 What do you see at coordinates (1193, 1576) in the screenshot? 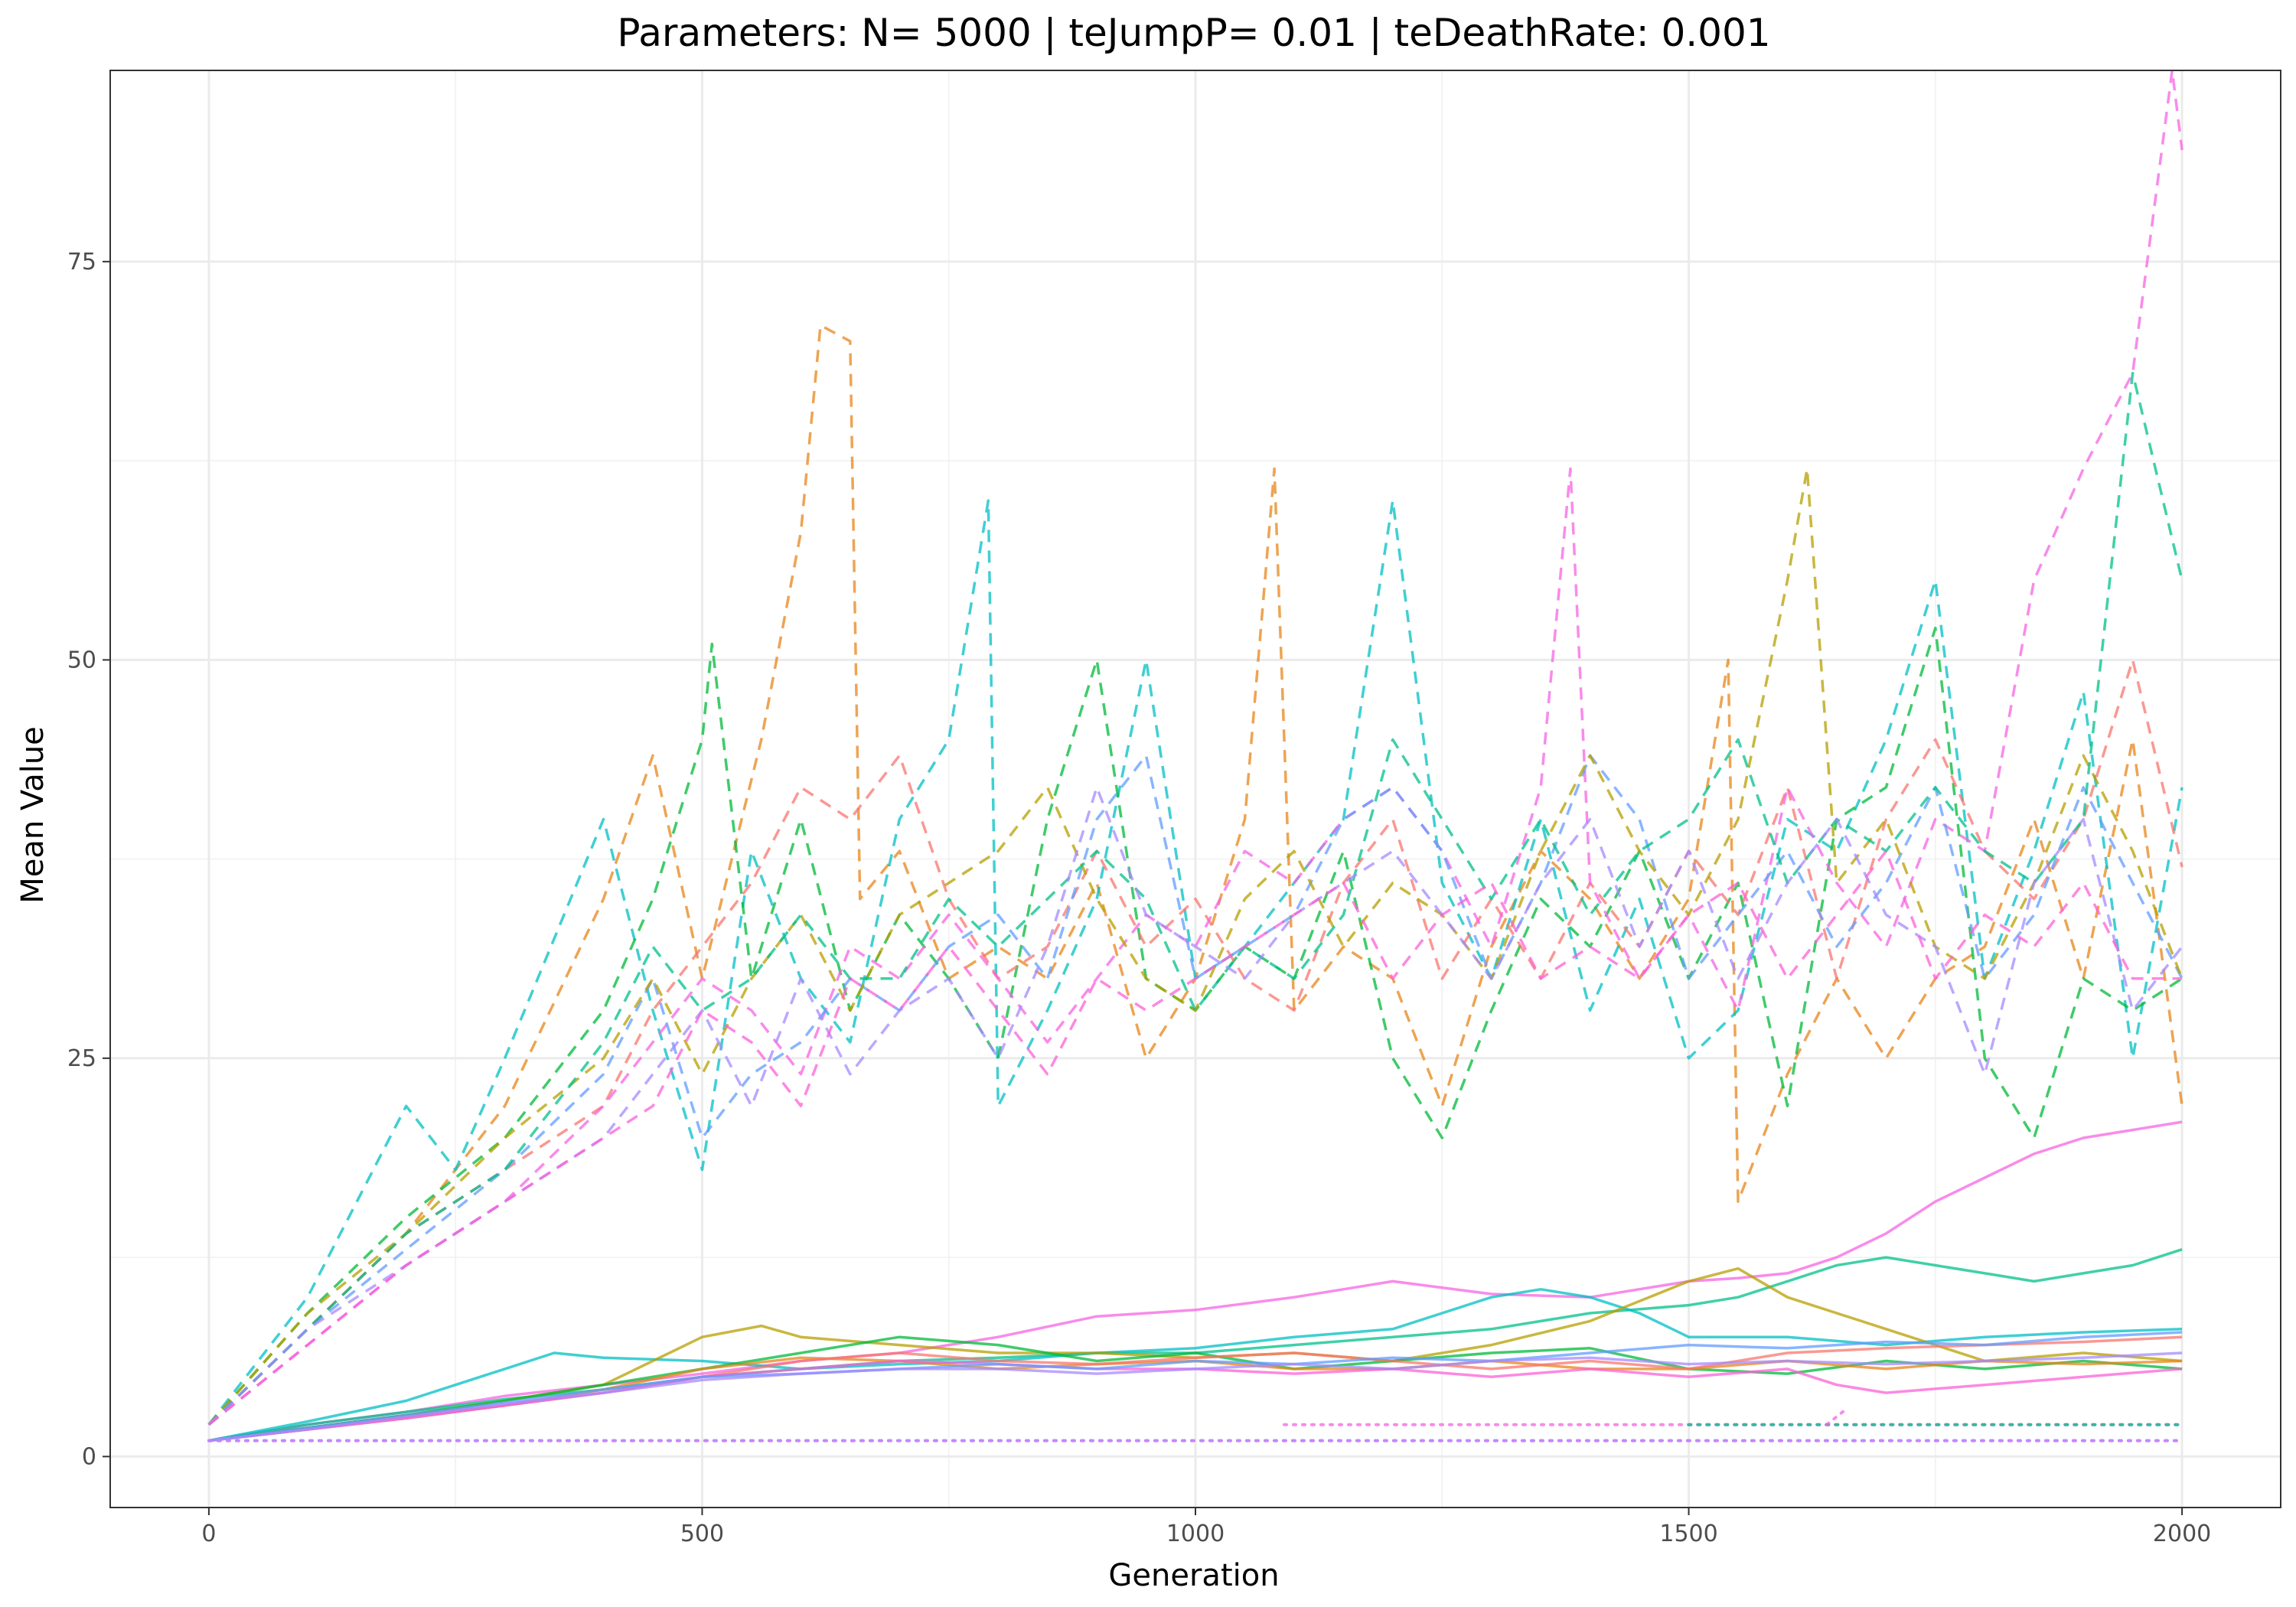
I see `x-axis-title: Generation` at bounding box center [1193, 1576].